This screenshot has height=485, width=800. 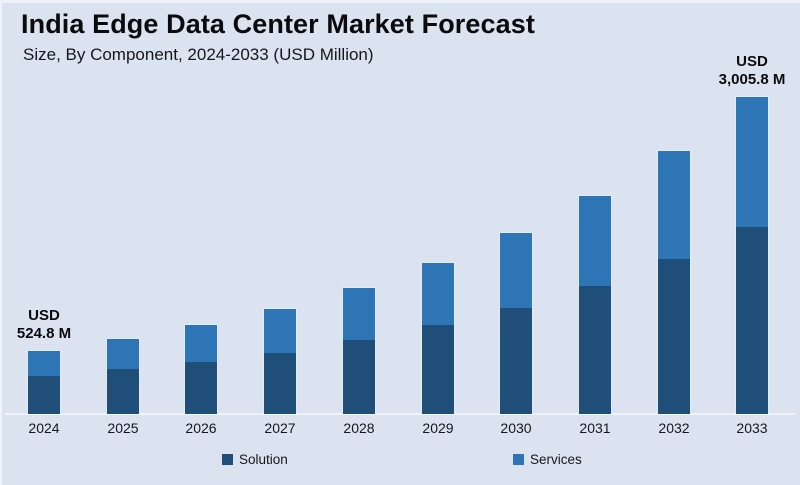 What do you see at coordinates (123, 354) in the screenshot?
I see `bar-2025-segment-services` at bounding box center [123, 354].